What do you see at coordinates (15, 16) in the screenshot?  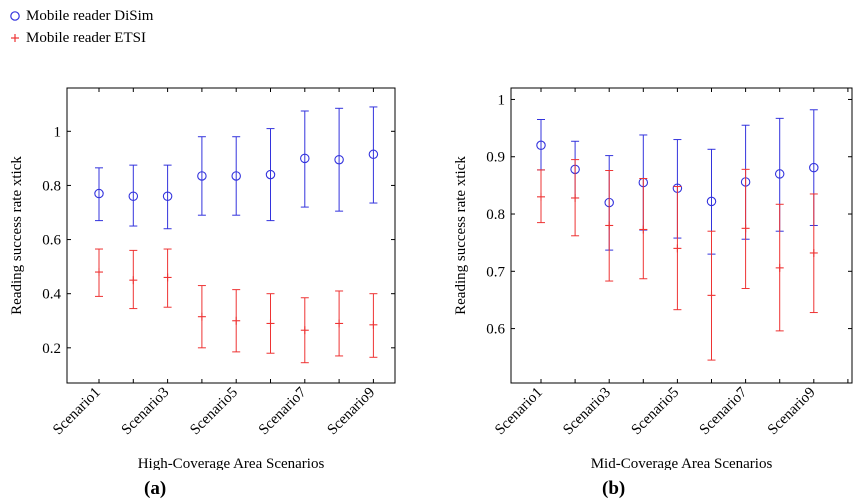 I see `circle-marker-icon` at bounding box center [15, 16].